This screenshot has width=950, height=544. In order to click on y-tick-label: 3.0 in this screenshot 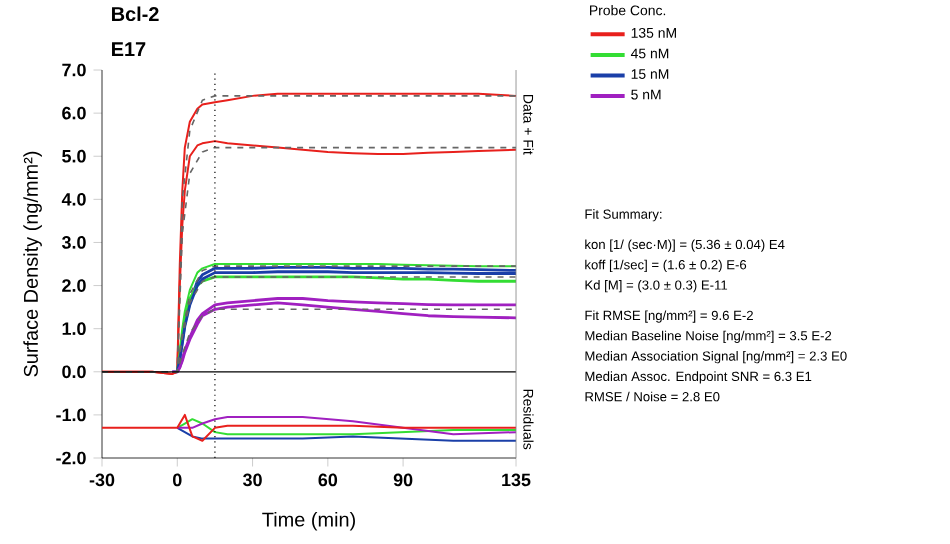, I will do `click(73, 242)`.